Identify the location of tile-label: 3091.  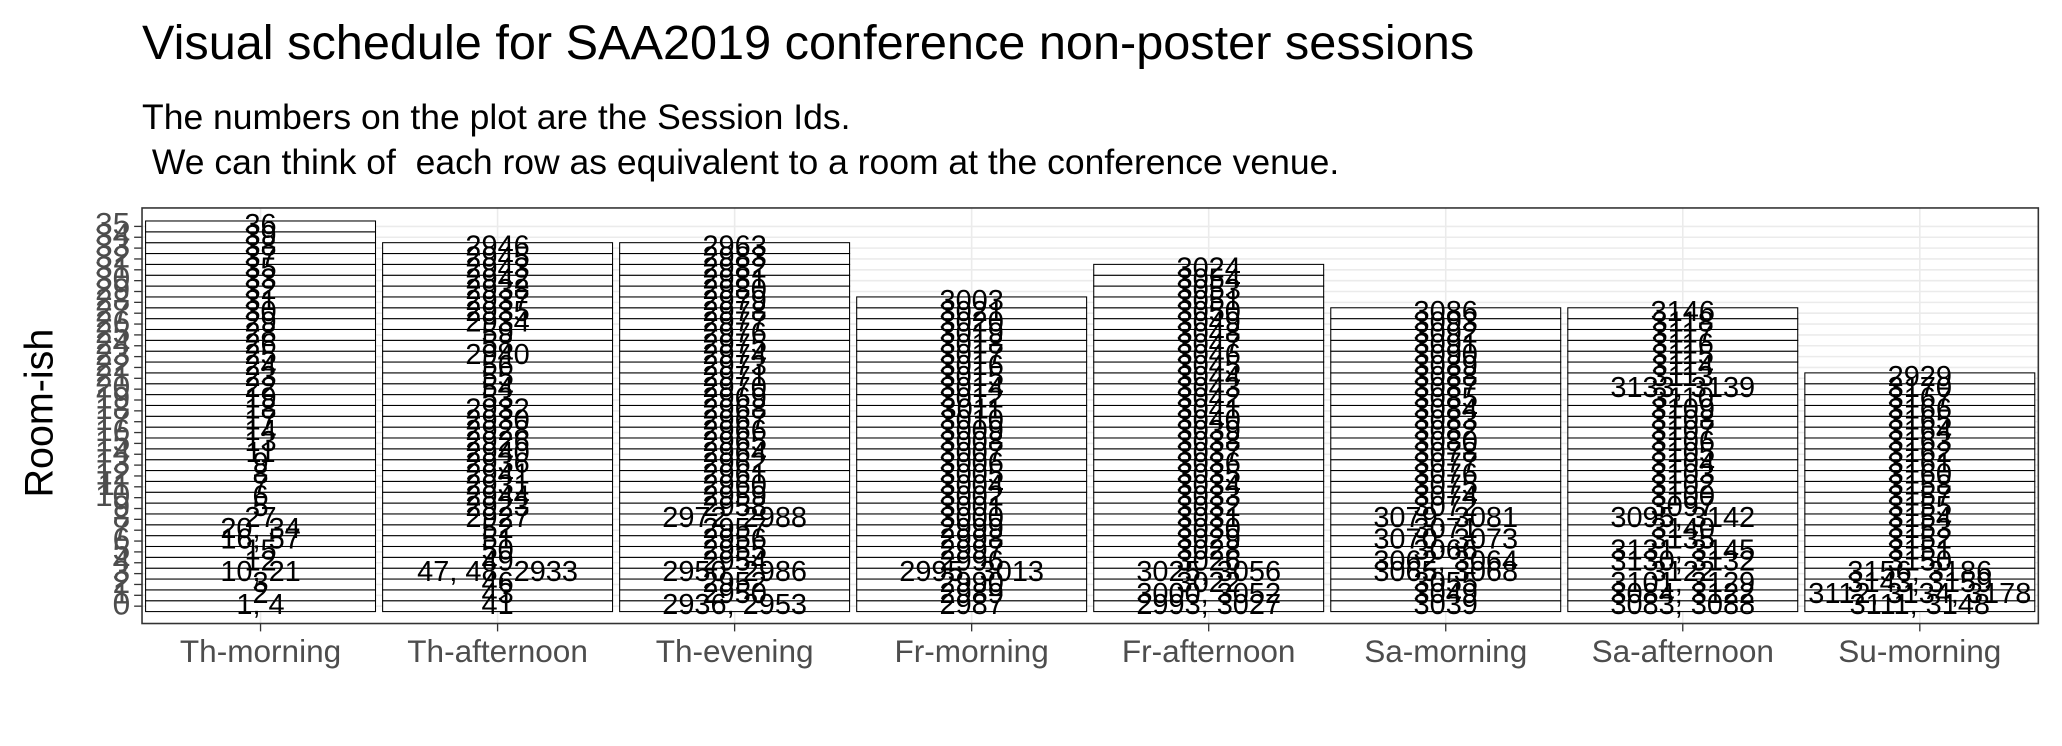
(1446, 344).